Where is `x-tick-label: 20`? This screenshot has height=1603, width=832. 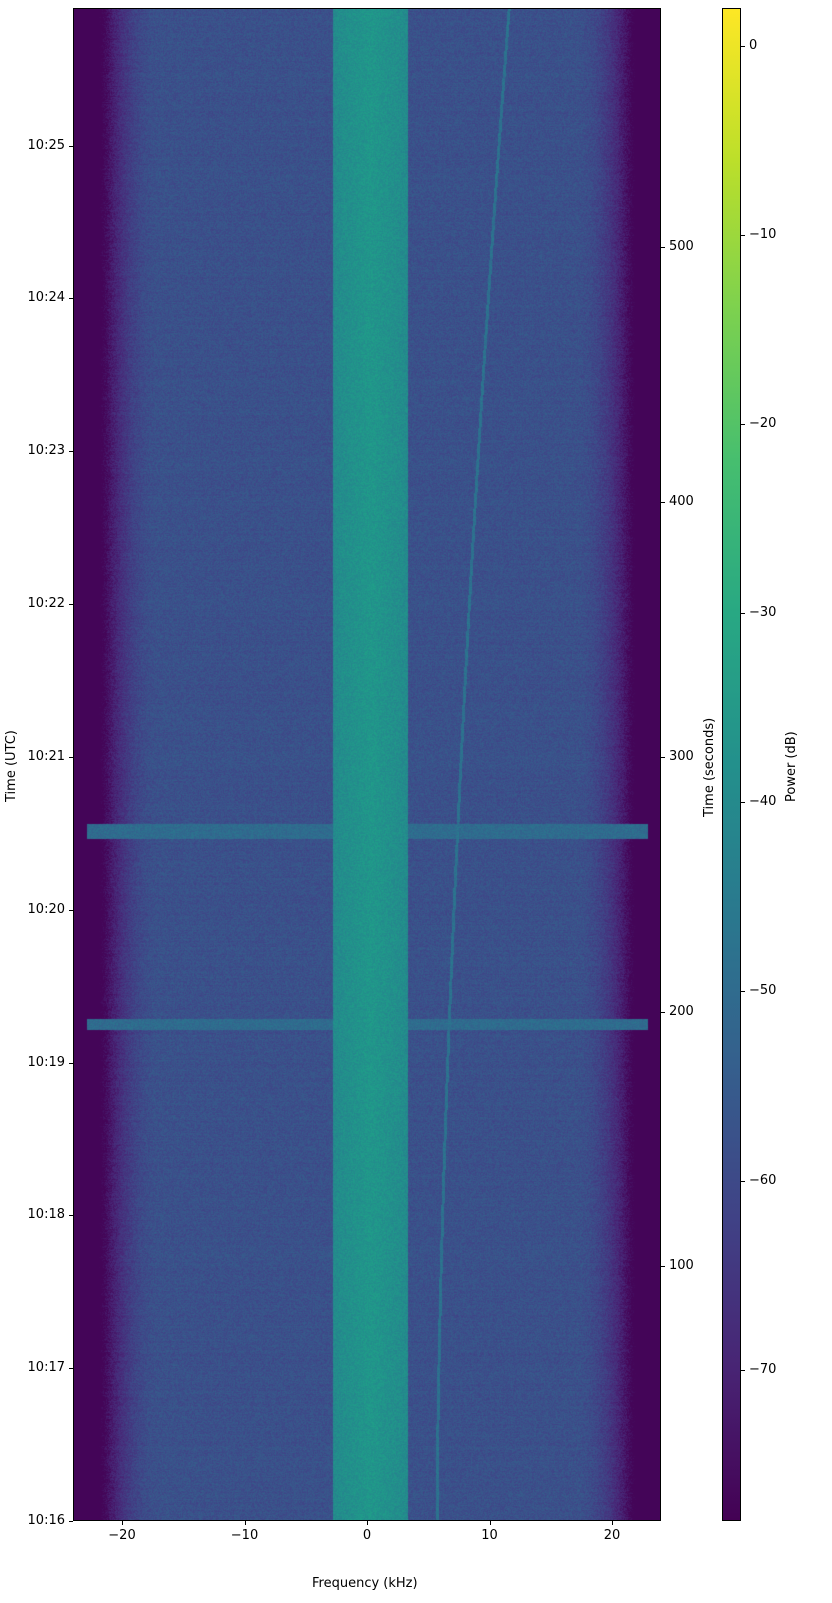
x-tick-label: 20 is located at coordinates (612, 1535).